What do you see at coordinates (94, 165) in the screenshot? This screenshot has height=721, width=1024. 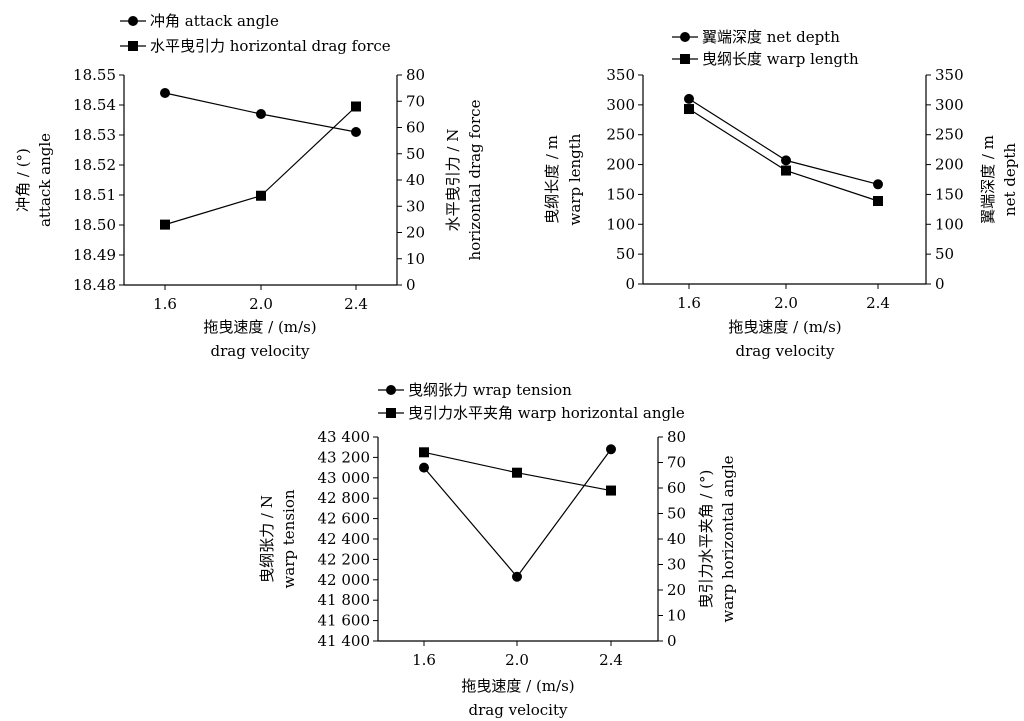 I see `left-tick-label: 18.52` at bounding box center [94, 165].